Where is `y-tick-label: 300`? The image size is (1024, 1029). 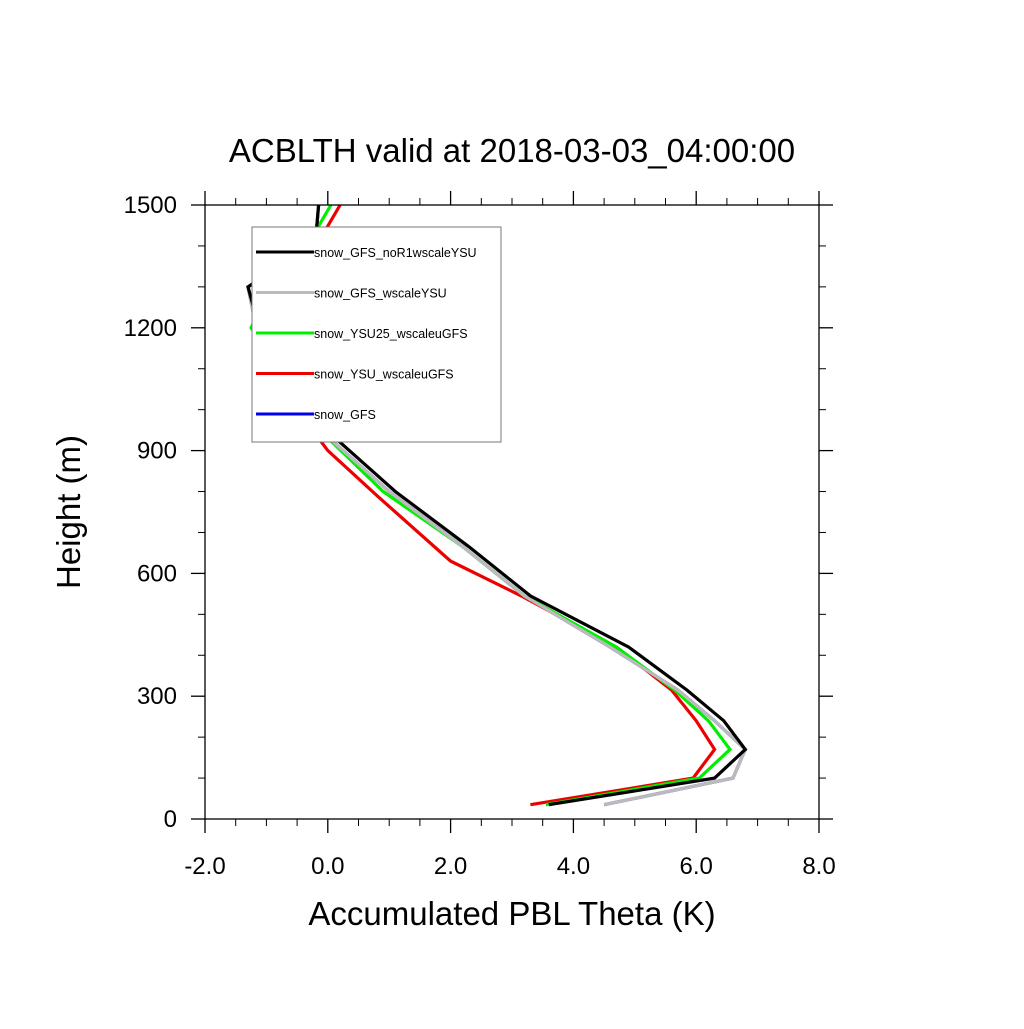 y-tick-label: 300 is located at coordinates (157, 696).